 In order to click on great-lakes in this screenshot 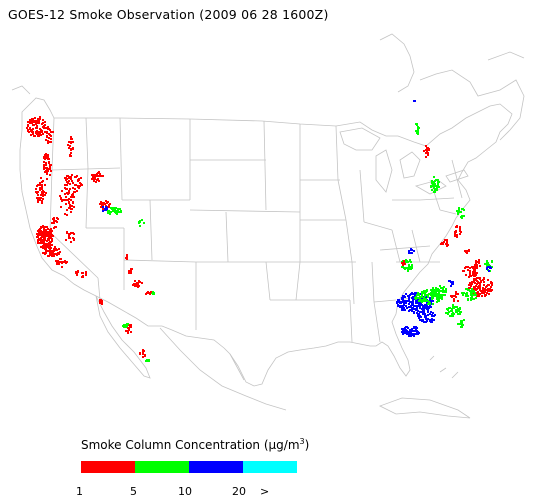, I will do `click(404, 161)`.